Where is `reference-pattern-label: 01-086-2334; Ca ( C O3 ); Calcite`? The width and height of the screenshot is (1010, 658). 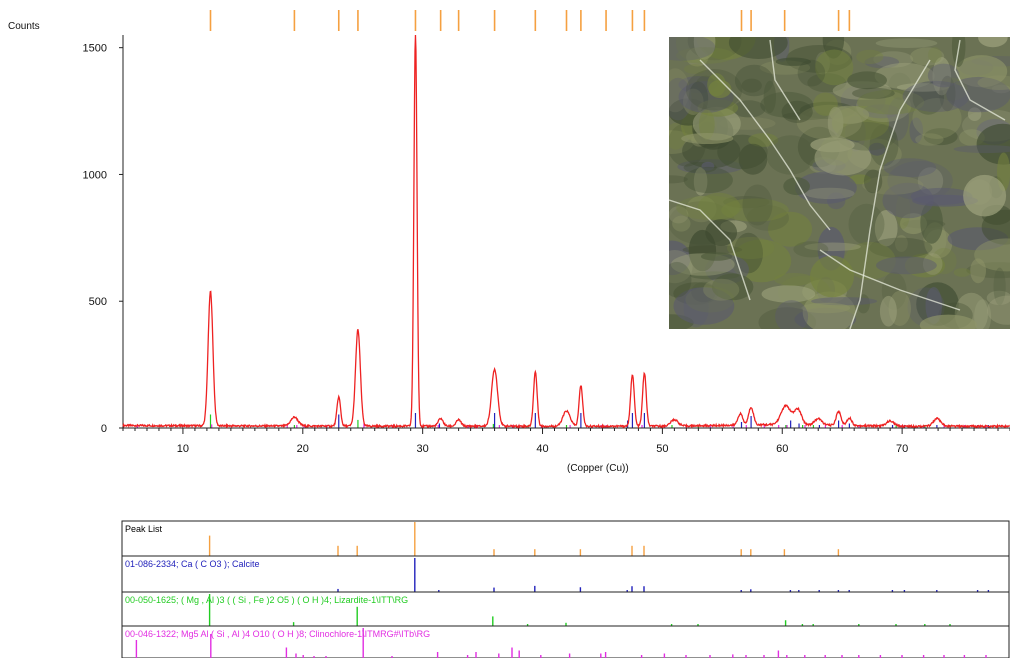
reference-pattern-label: 01-086-2334; Ca ( C O3 ); Calcite is located at coordinates (192, 564).